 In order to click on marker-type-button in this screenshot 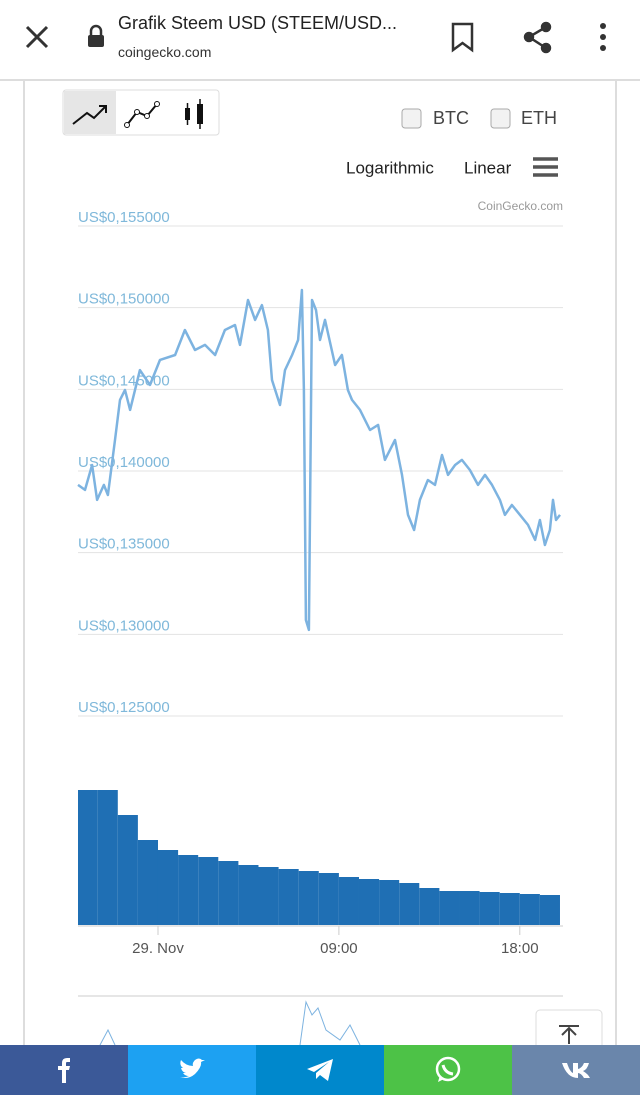, I will do `click(142, 114)`.